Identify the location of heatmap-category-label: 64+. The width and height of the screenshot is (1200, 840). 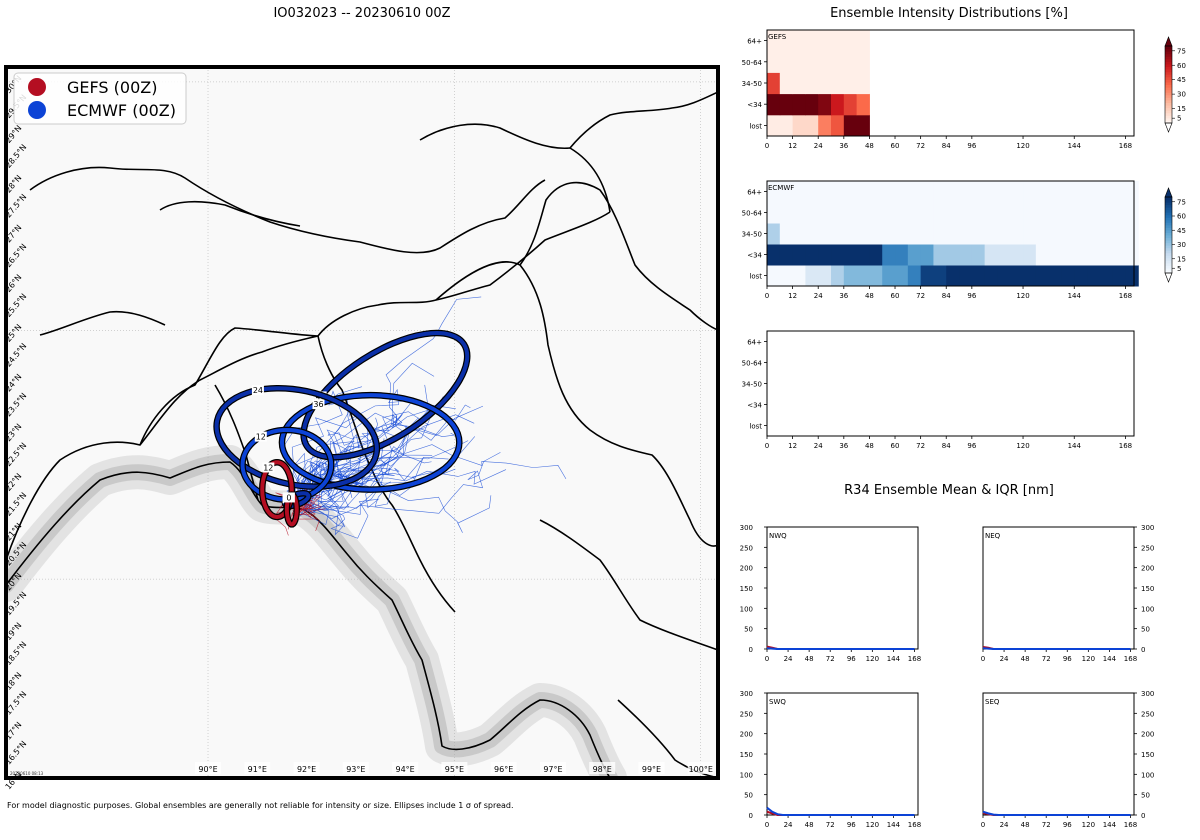
(754, 343).